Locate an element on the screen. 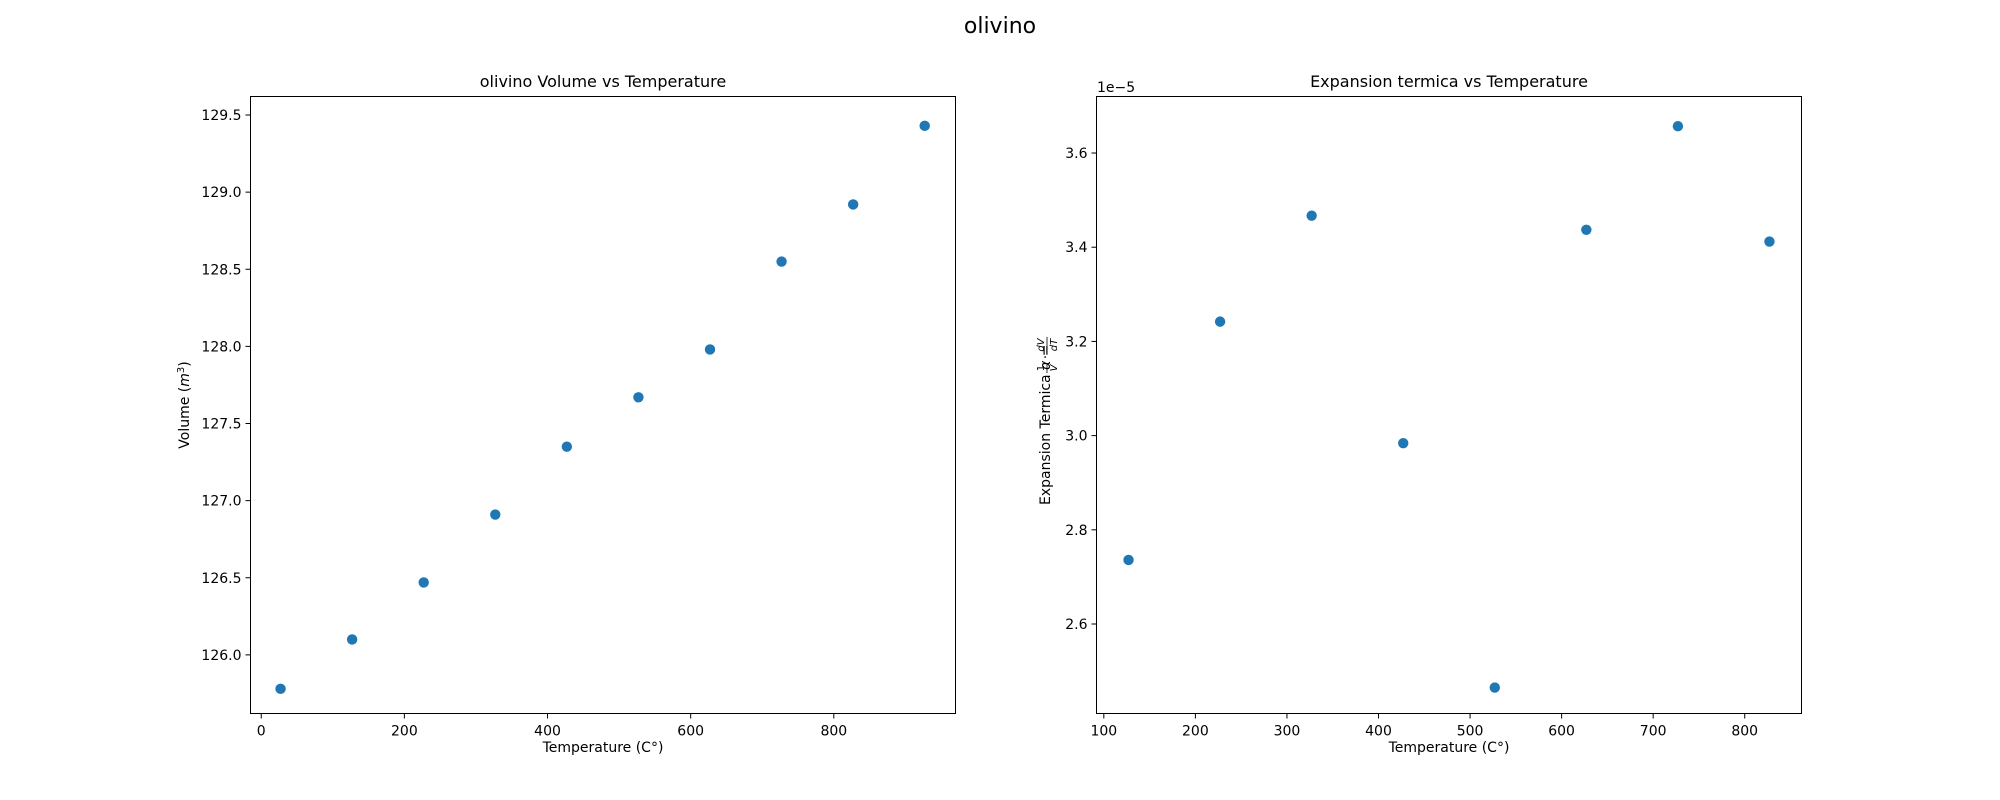 This screenshot has width=2000, height=800. volume-chart-y-tick-label: 127.5 is located at coordinates (221, 425).